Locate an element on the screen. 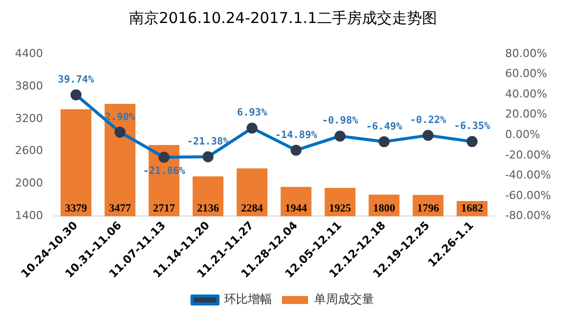  data-label: -0.98% is located at coordinates (340, 121).